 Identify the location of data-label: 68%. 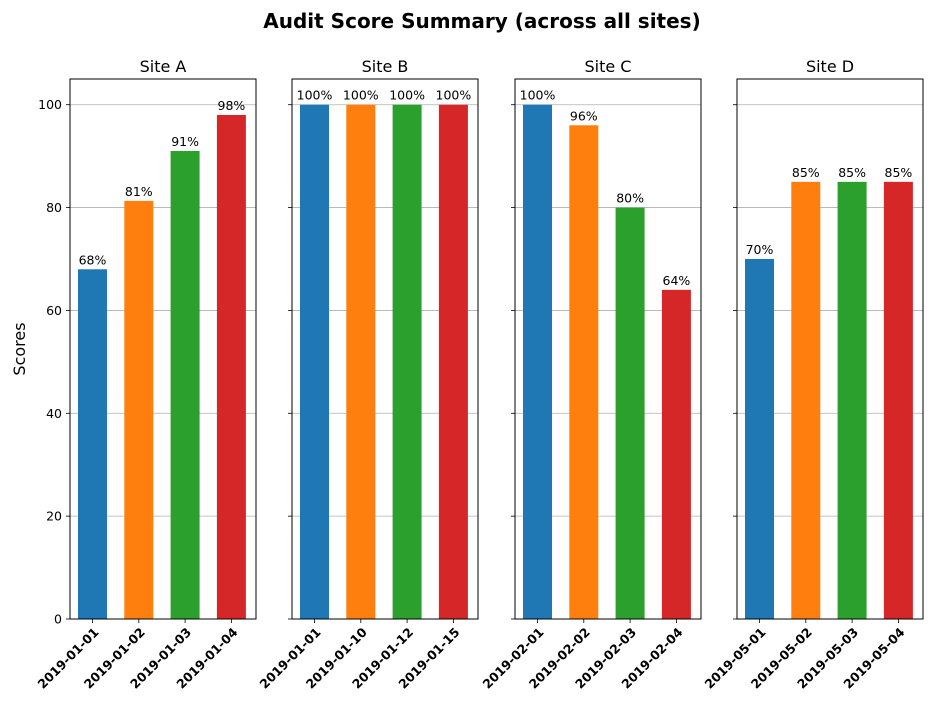
(93, 259).